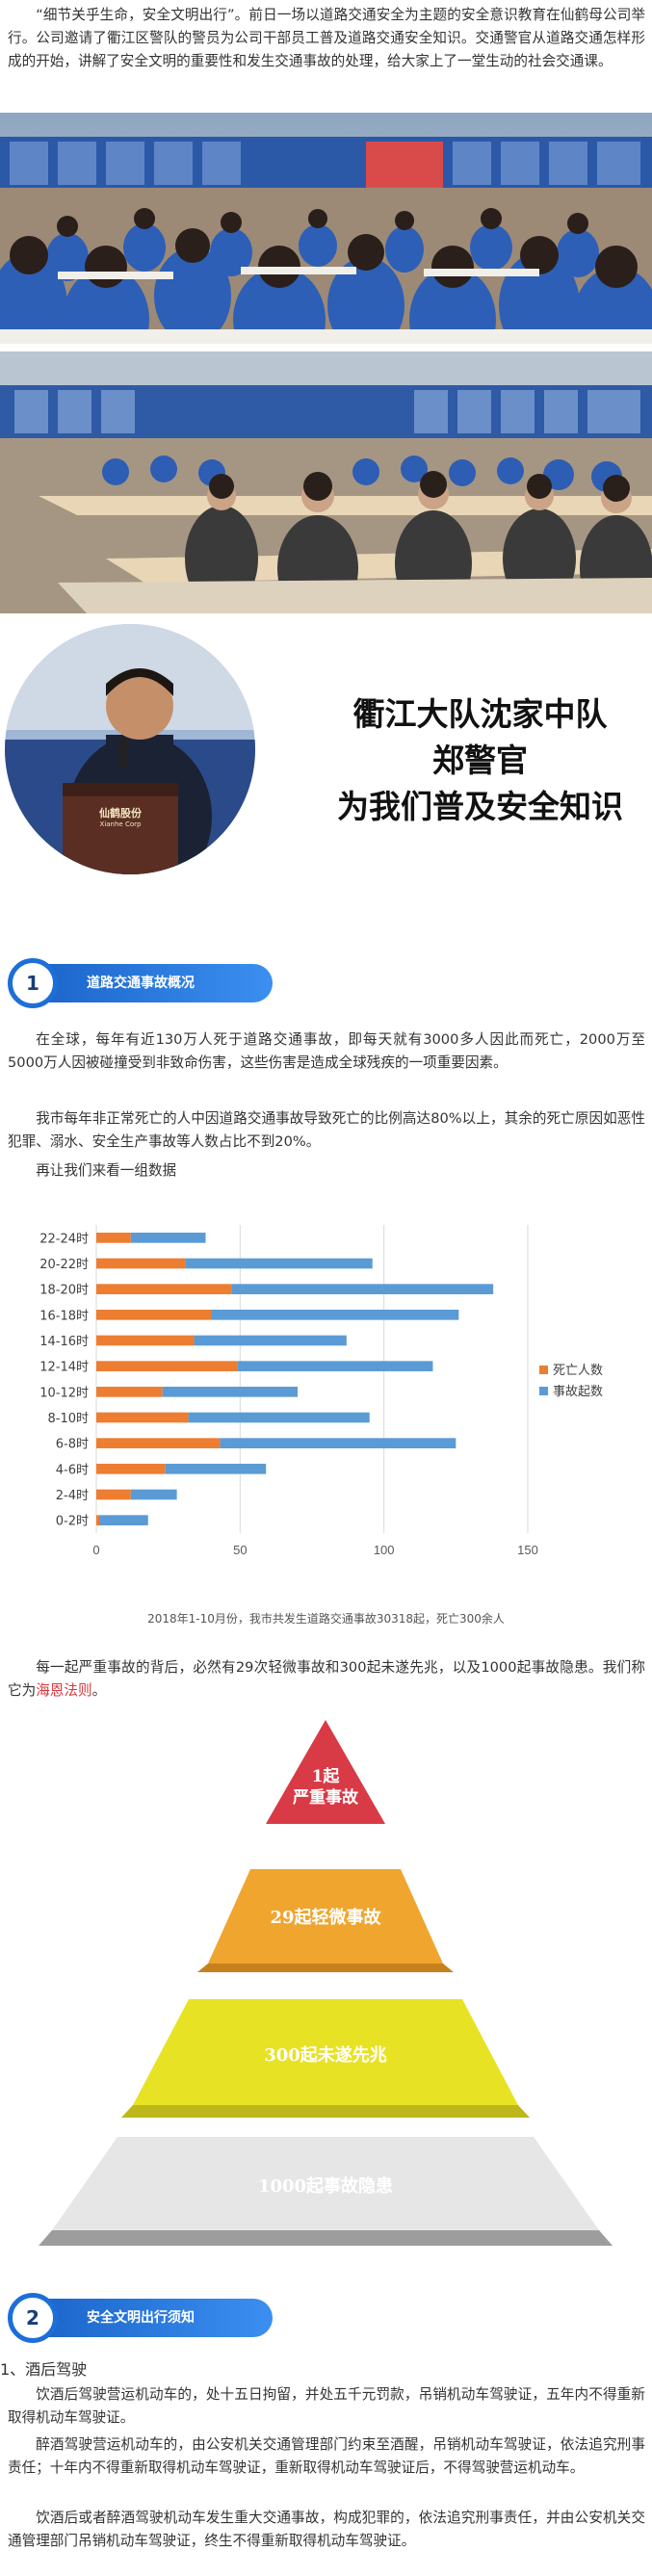 The image size is (652, 2576). What do you see at coordinates (72, 1522) in the screenshot?
I see `chart-y-tick-label: 0-2时` at bounding box center [72, 1522].